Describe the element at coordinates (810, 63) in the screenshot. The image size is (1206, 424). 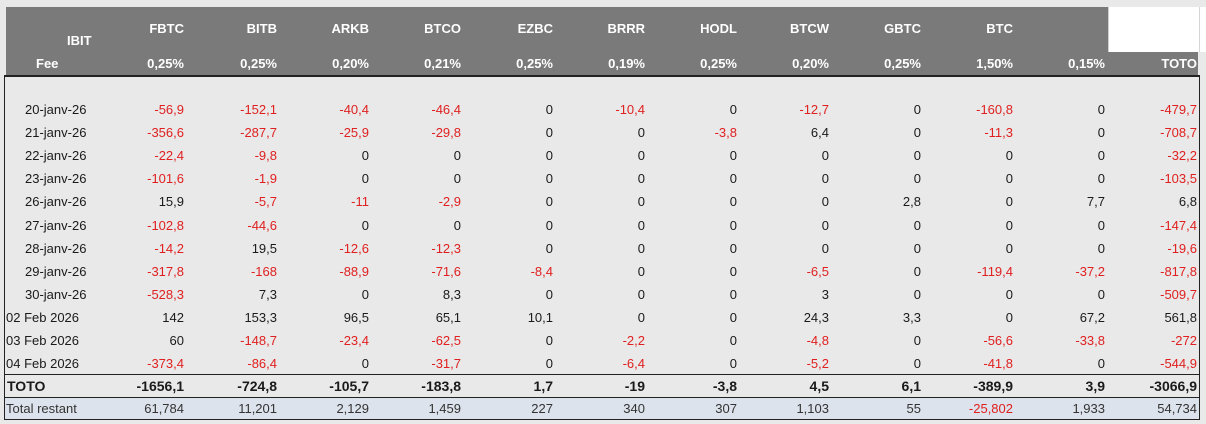
I see `column-header-fee: 0,20%` at that location.